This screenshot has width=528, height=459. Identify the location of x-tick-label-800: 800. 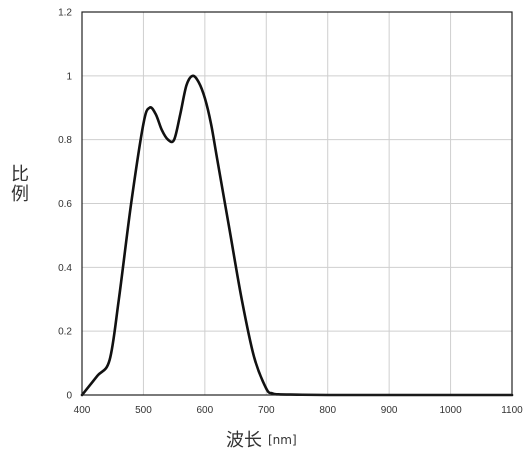
(327, 410).